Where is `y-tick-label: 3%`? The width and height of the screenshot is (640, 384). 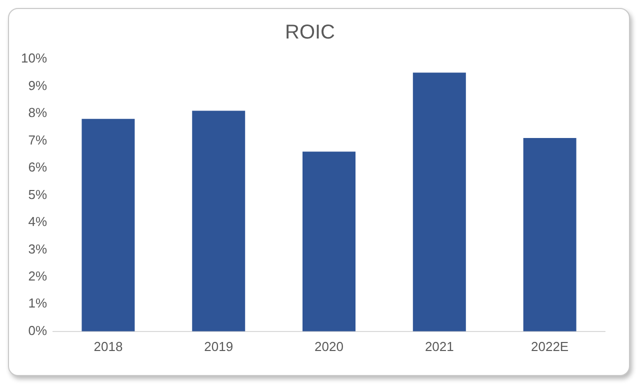 y-tick-label: 3% is located at coordinates (38, 248).